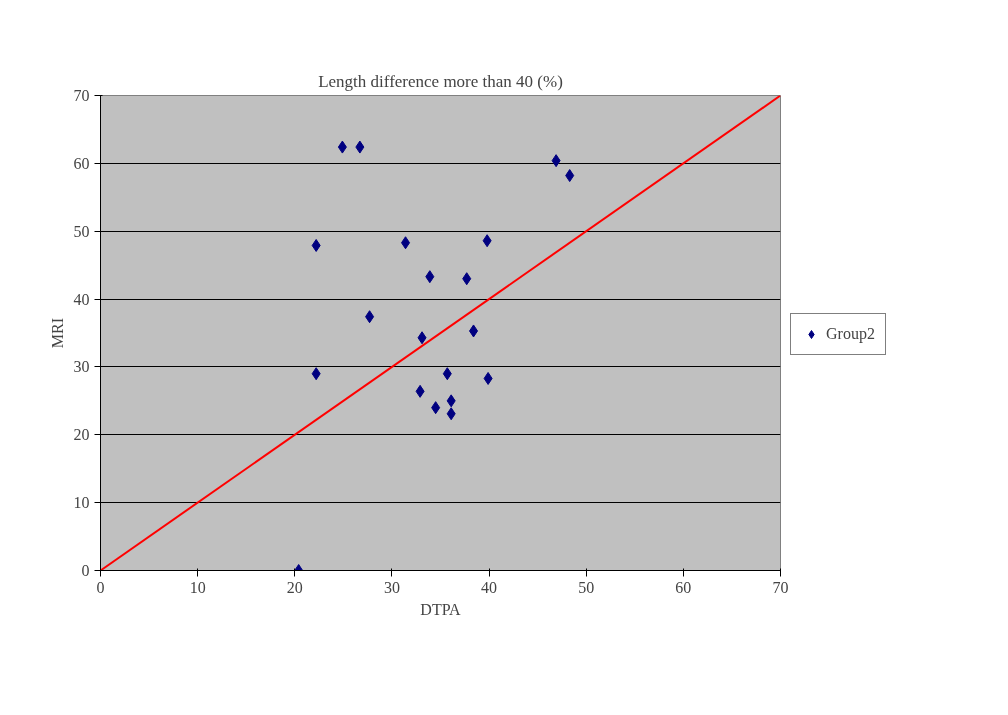  Describe the element at coordinates (850, 334) in the screenshot. I see `legend-label: Group2` at that location.